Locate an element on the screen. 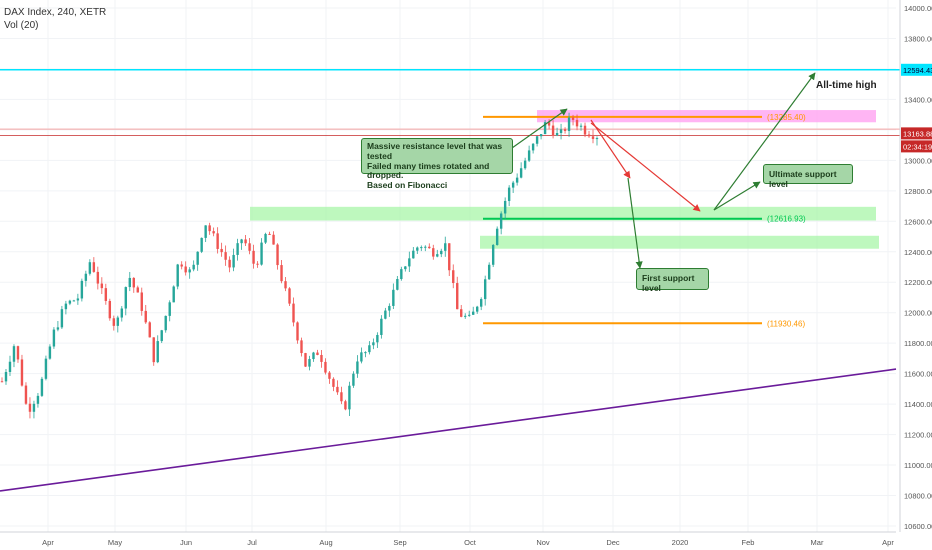  last-price-tag-bg is located at coordinates (916, 133).